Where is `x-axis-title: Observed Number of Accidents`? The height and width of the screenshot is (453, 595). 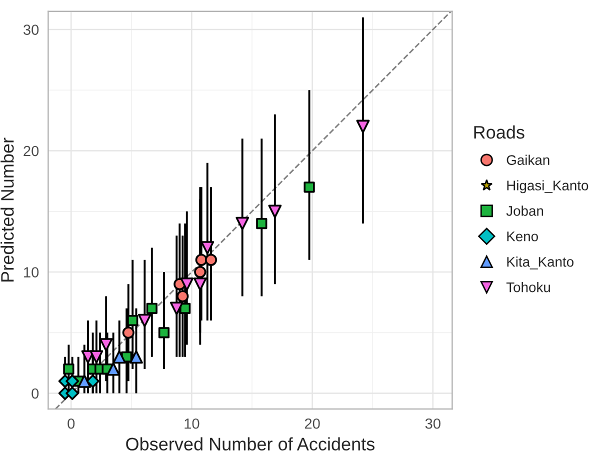
x-axis-title: Observed Number of Accidents is located at coordinates (250, 443).